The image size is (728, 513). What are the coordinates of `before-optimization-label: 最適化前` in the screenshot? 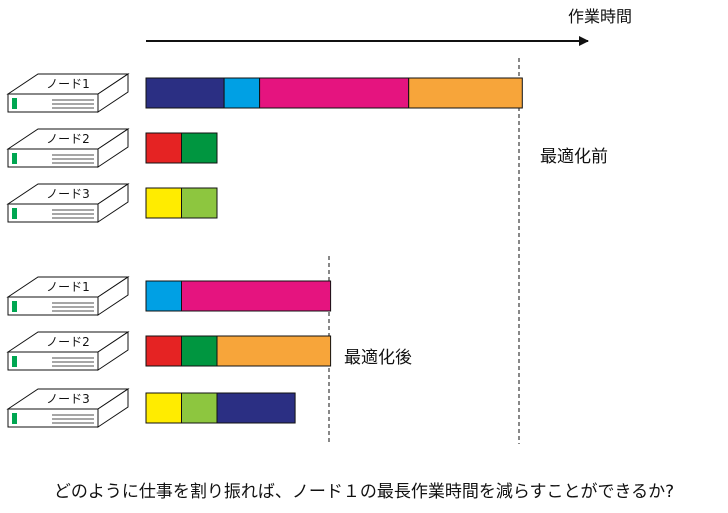 It's located at (574, 157).